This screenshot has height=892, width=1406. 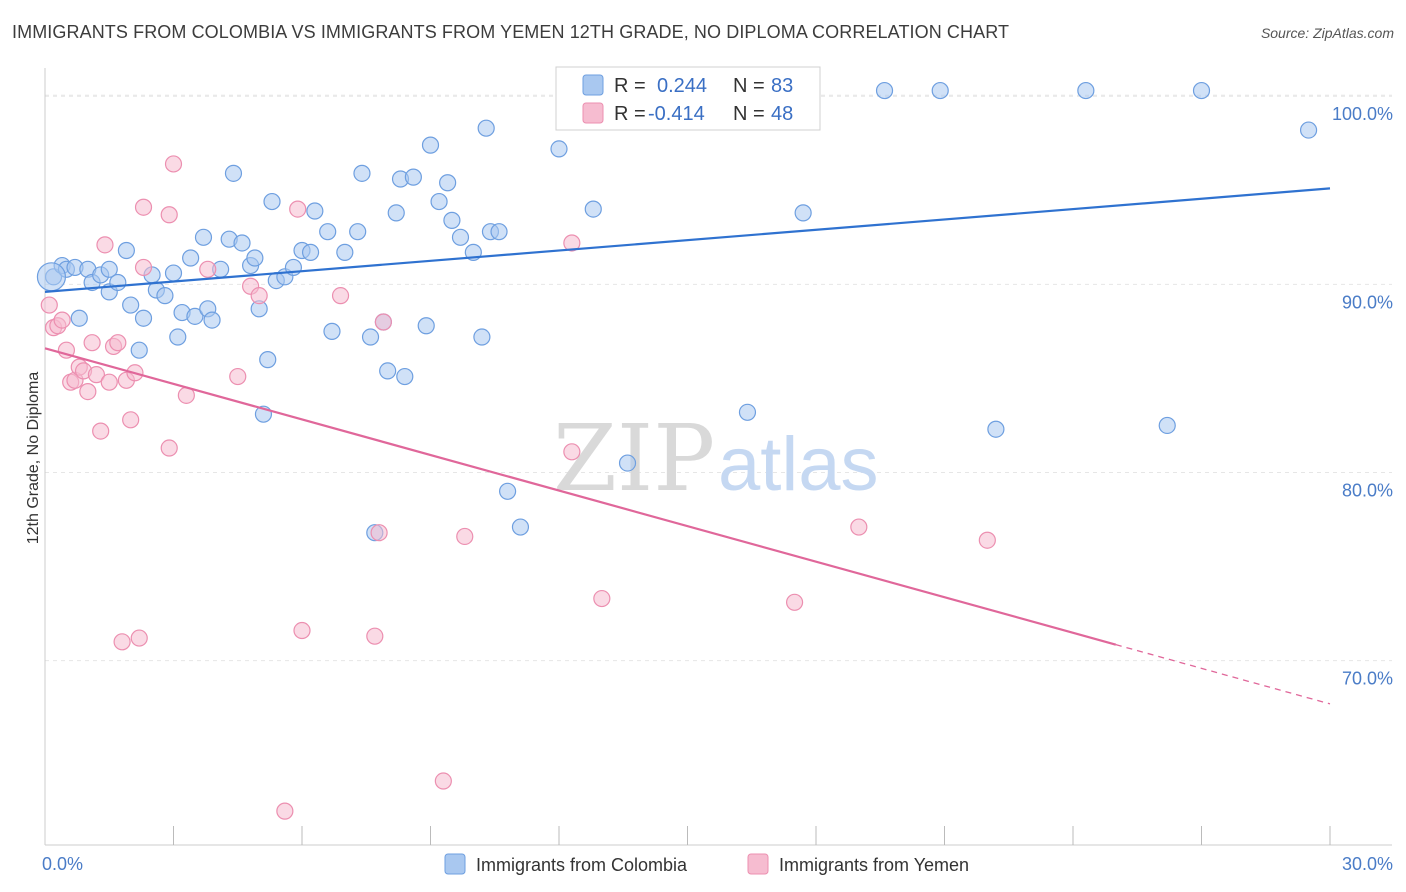 I want to click on chart-source: Source: ZipAtlas.com, so click(x=1327, y=33).